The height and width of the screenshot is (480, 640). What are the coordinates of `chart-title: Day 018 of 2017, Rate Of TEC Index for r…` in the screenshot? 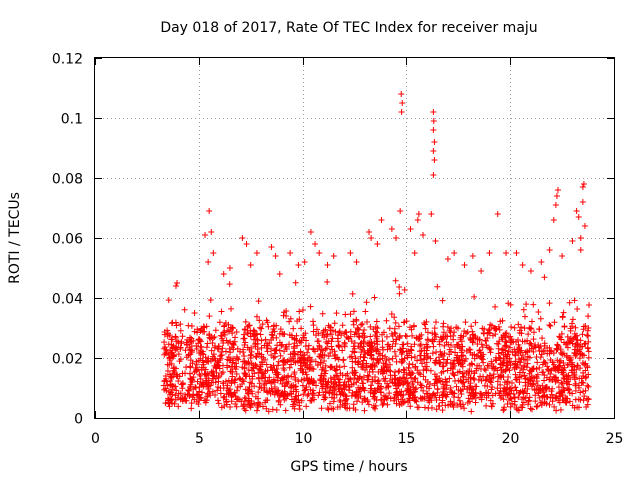 It's located at (348, 28).